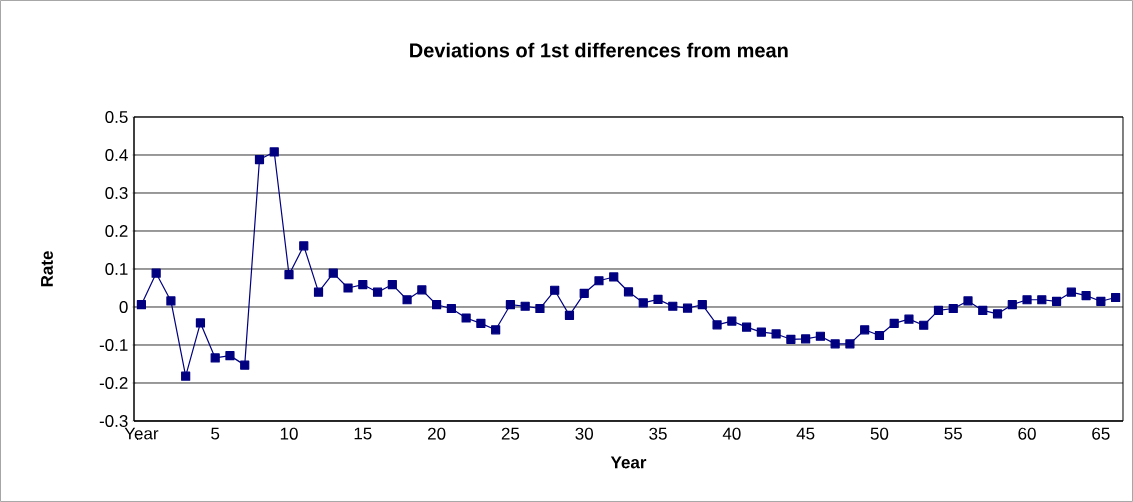  What do you see at coordinates (953, 433) in the screenshot?
I see `x-tick-label: 55` at bounding box center [953, 433].